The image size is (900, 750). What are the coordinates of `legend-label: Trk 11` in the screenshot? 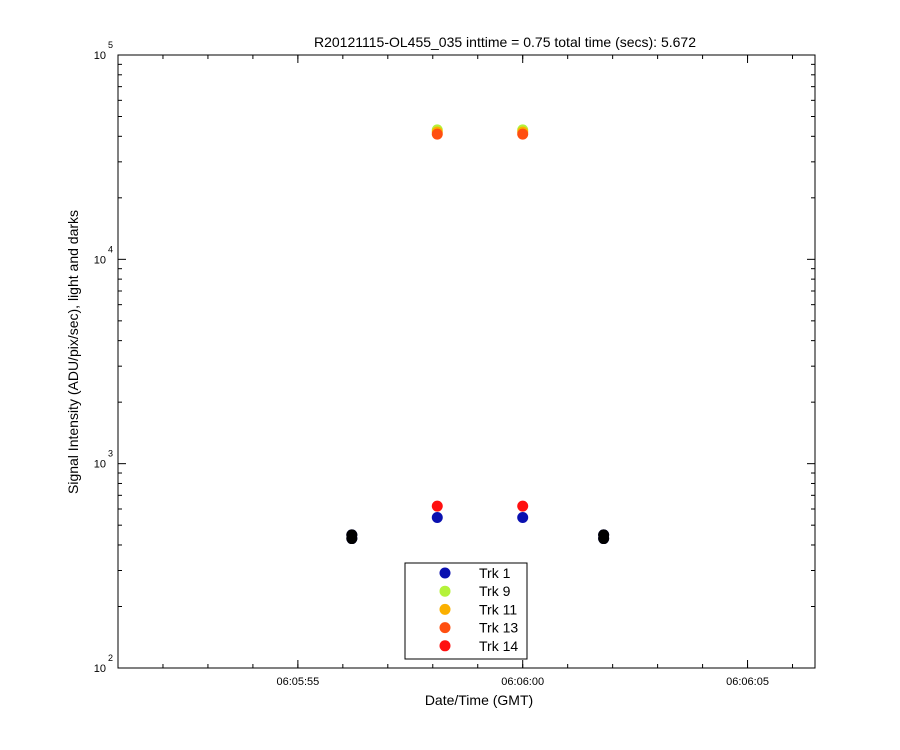 It's located at (498, 609).